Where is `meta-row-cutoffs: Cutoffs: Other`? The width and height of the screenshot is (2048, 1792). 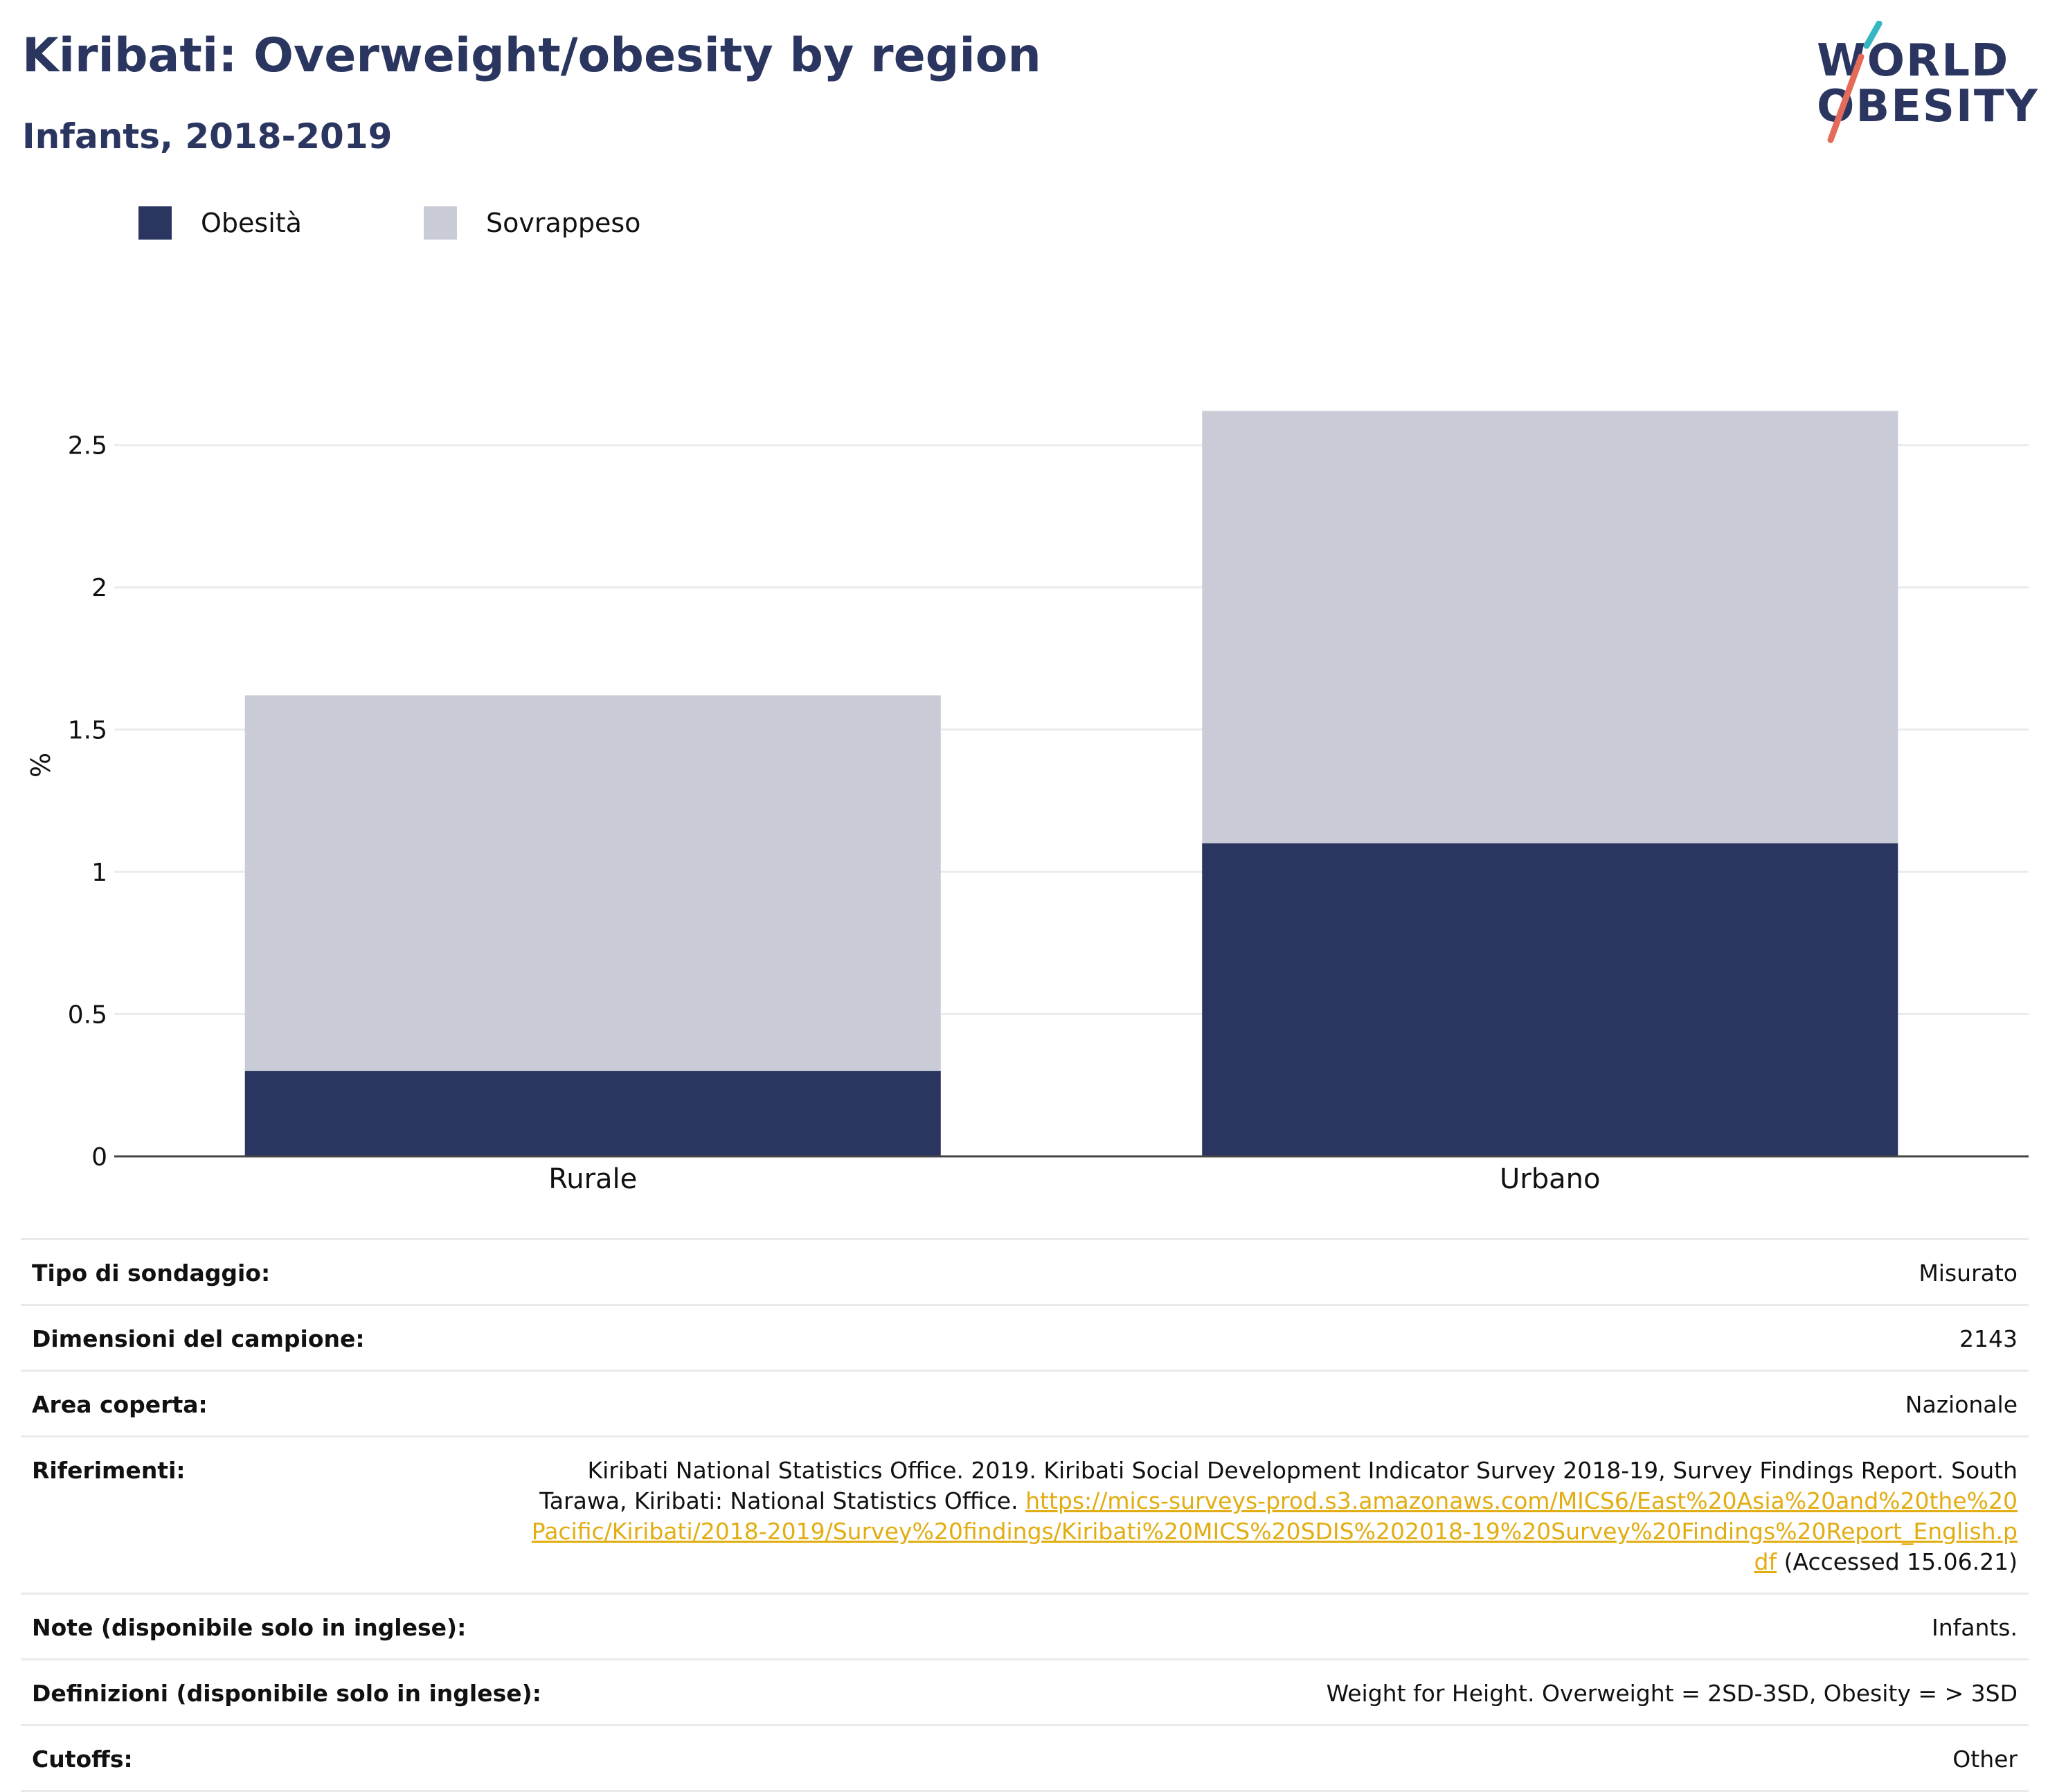
meta-row-cutoffs: Cutoffs: Other is located at coordinates (1025, 1758).